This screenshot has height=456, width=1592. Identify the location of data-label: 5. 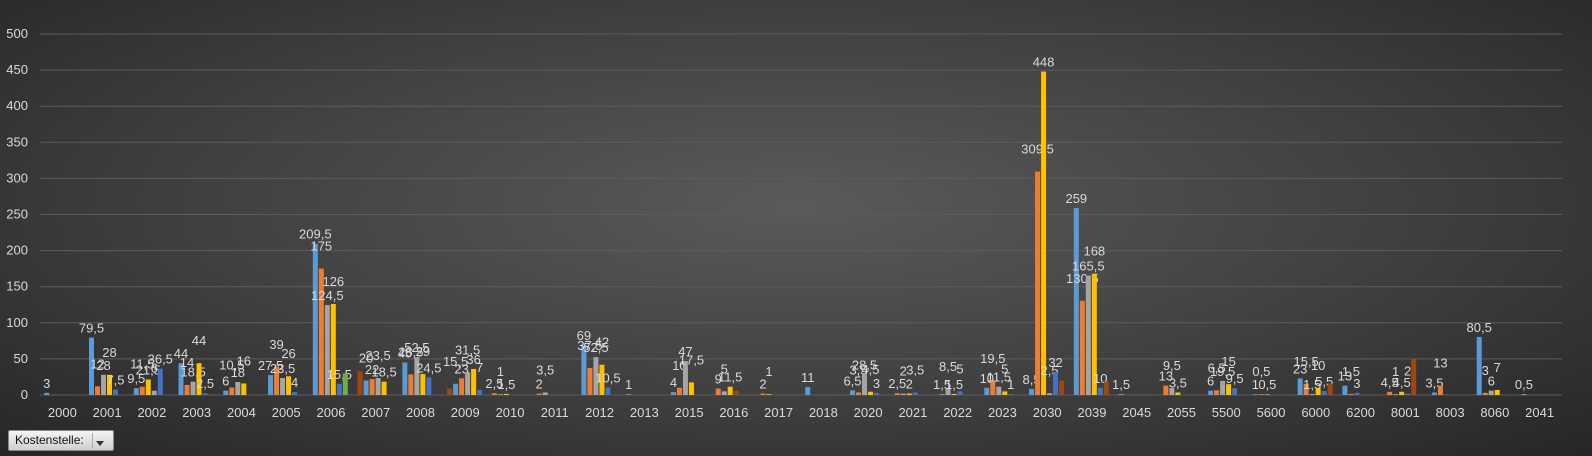
(1004, 368).